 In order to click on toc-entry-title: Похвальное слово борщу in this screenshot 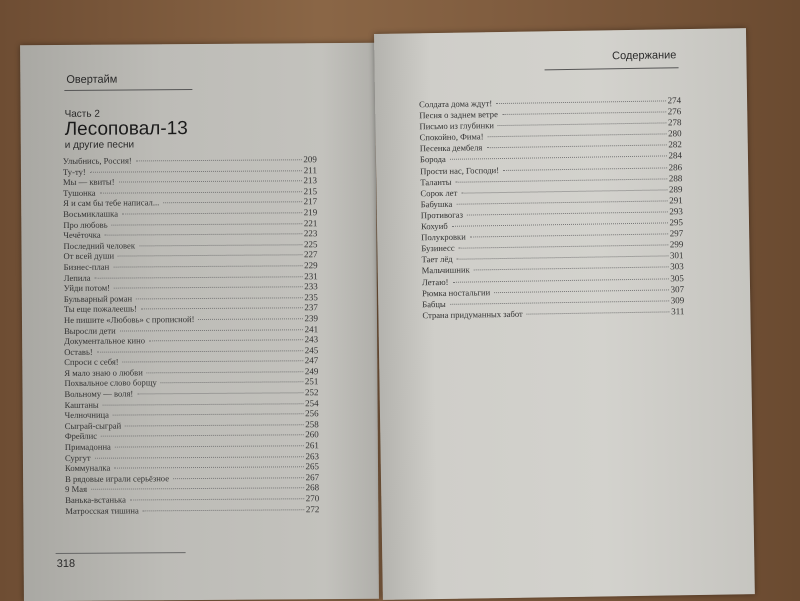, I will do `click(110, 383)`.